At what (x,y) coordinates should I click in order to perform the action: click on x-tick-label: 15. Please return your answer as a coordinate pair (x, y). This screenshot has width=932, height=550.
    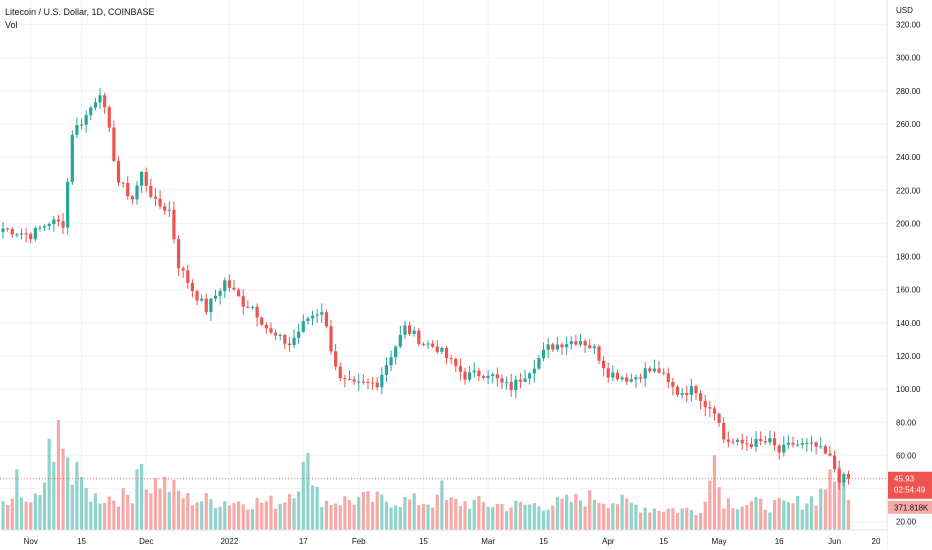
    Looking at the image, I should click on (423, 541).